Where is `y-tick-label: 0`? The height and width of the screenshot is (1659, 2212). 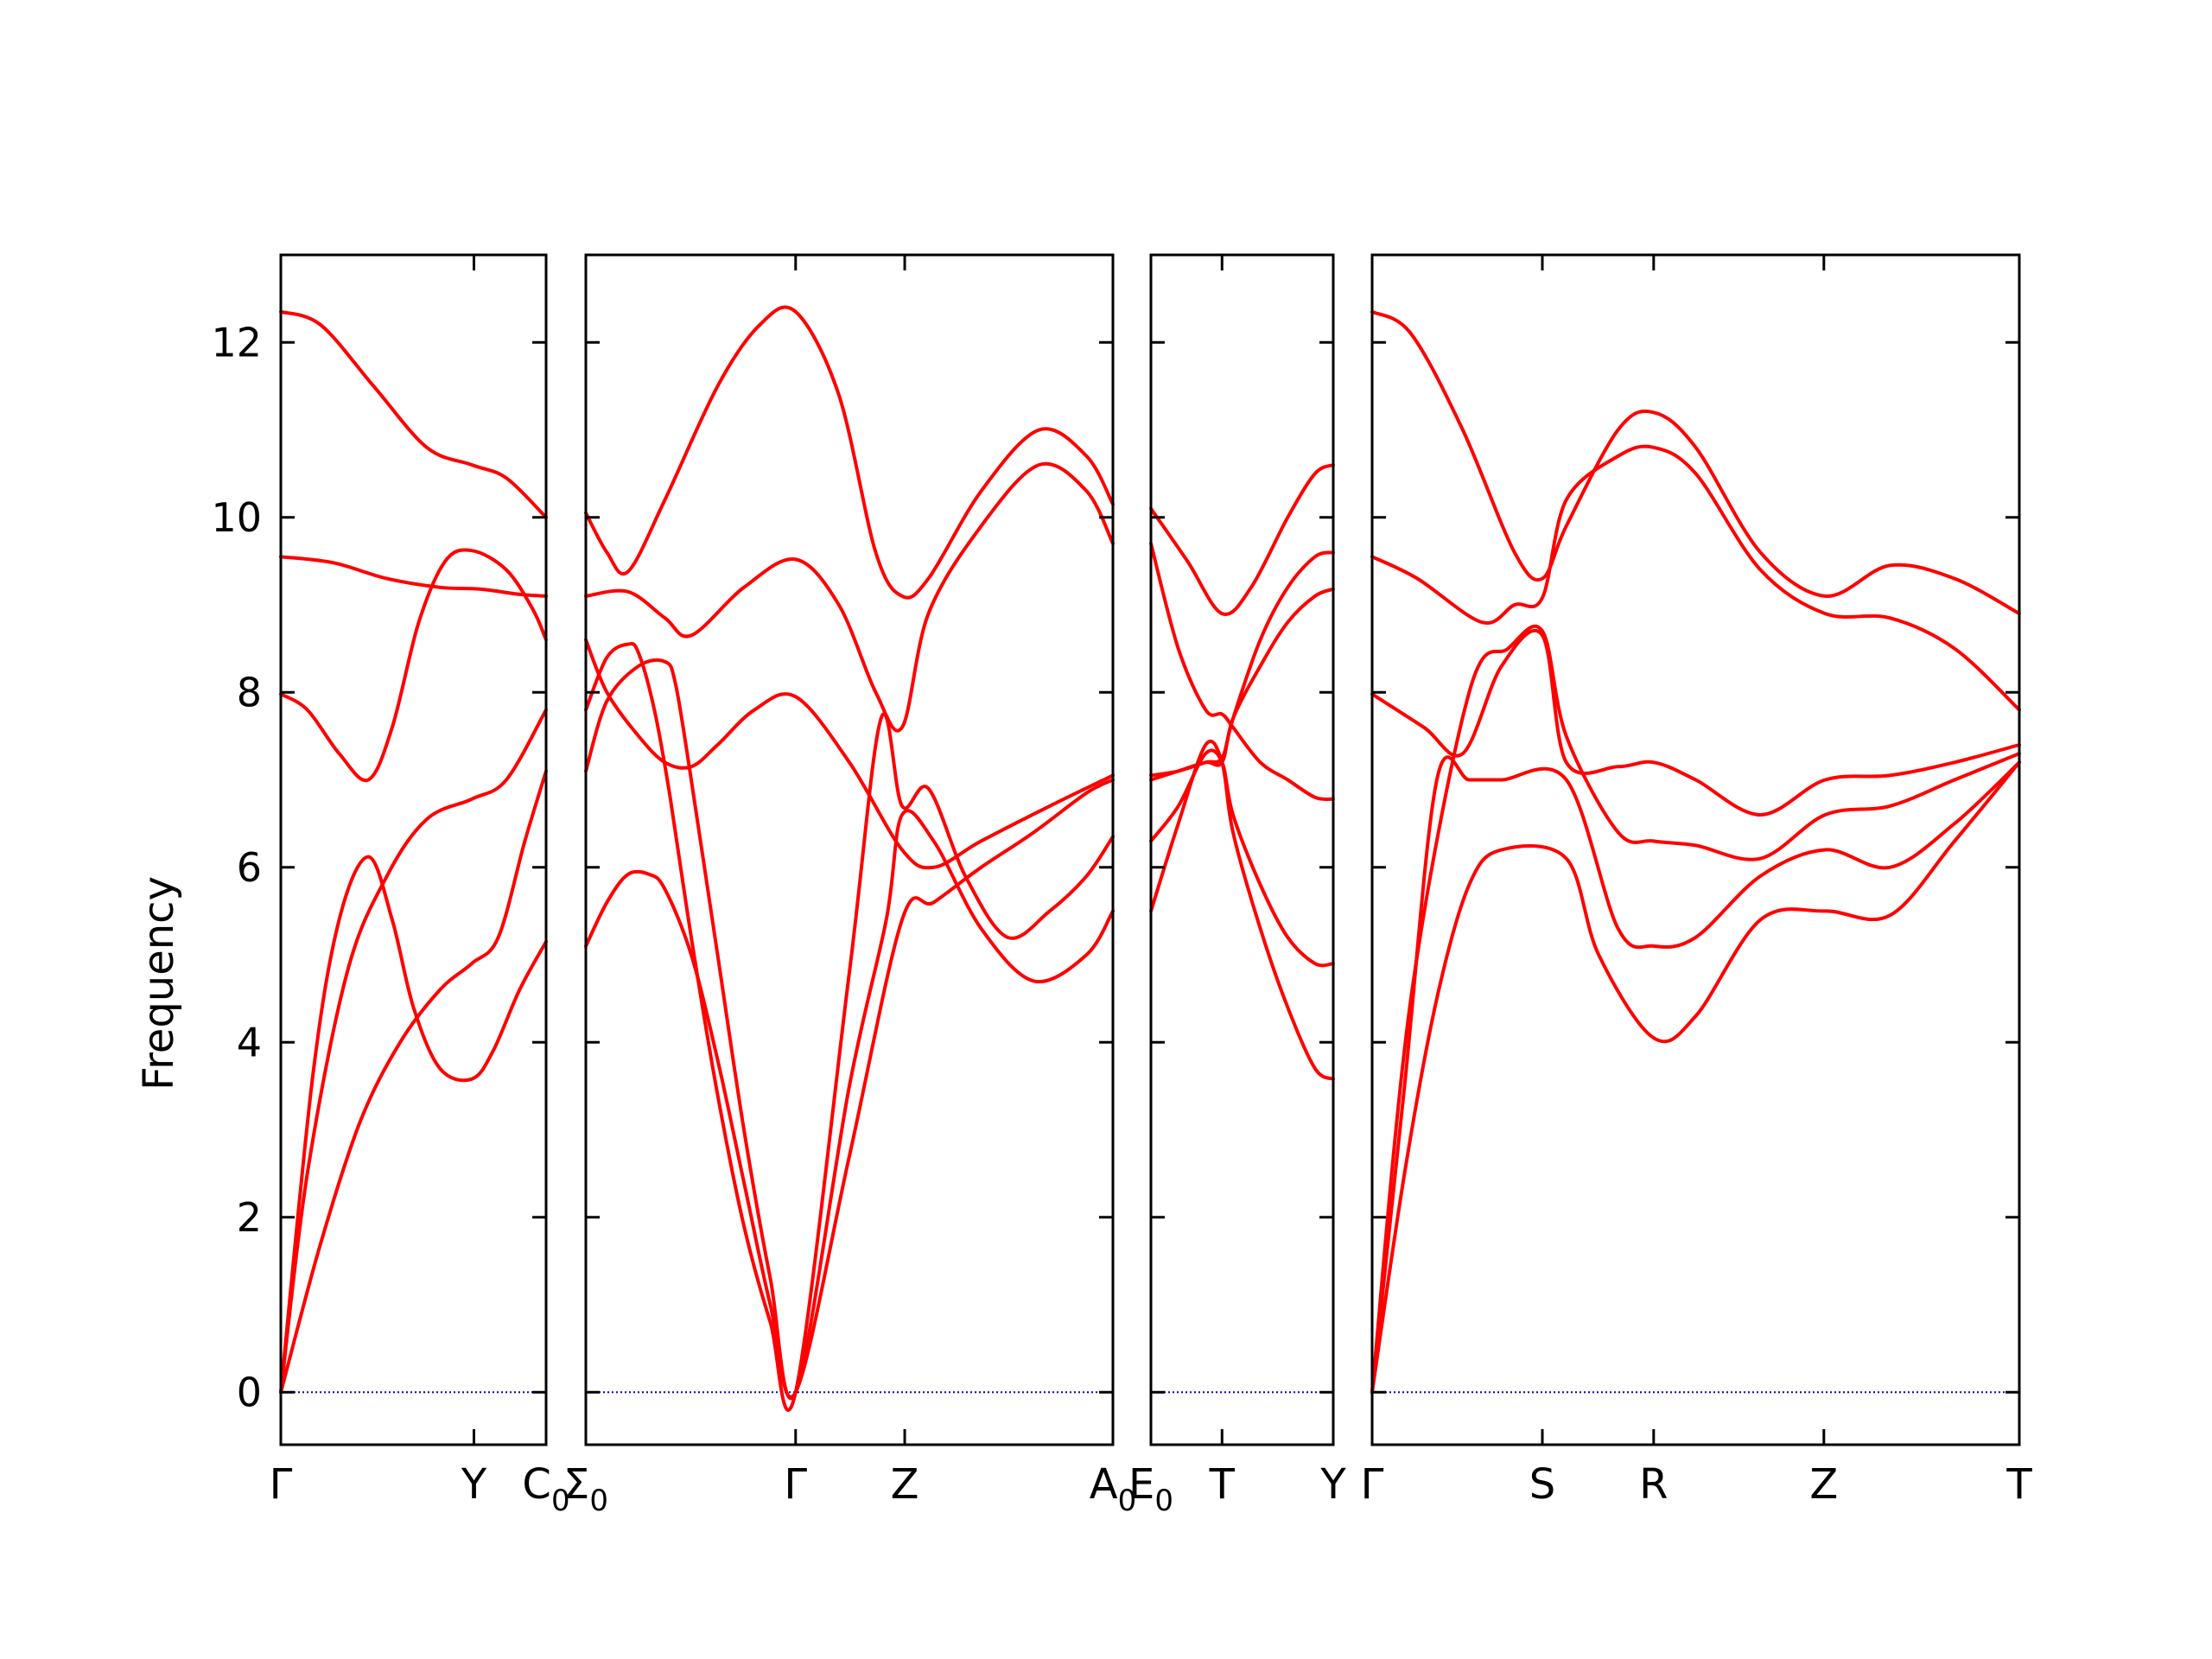 y-tick-label: 0 is located at coordinates (249, 1392).